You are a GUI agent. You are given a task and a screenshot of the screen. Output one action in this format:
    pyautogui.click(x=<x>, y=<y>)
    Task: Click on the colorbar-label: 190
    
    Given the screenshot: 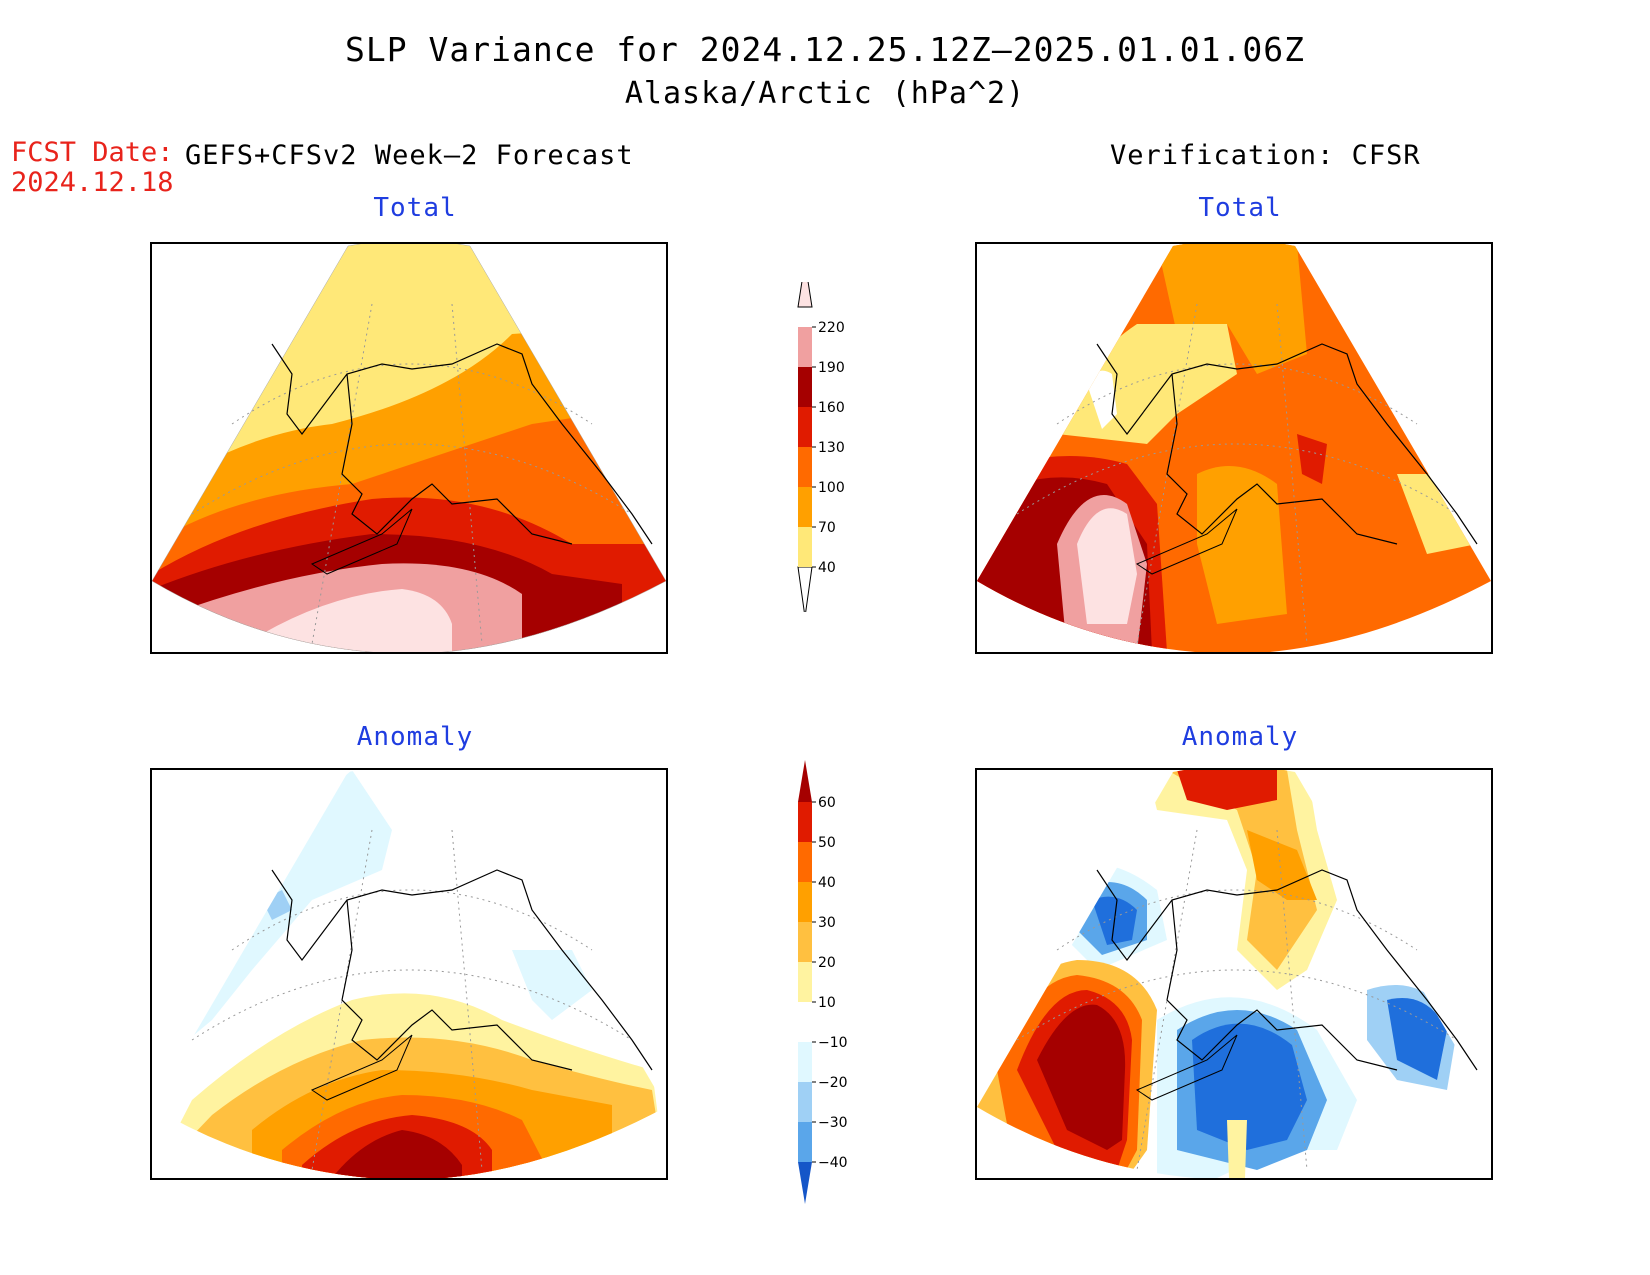 What is the action you would take?
    pyautogui.click(x=831, y=368)
    